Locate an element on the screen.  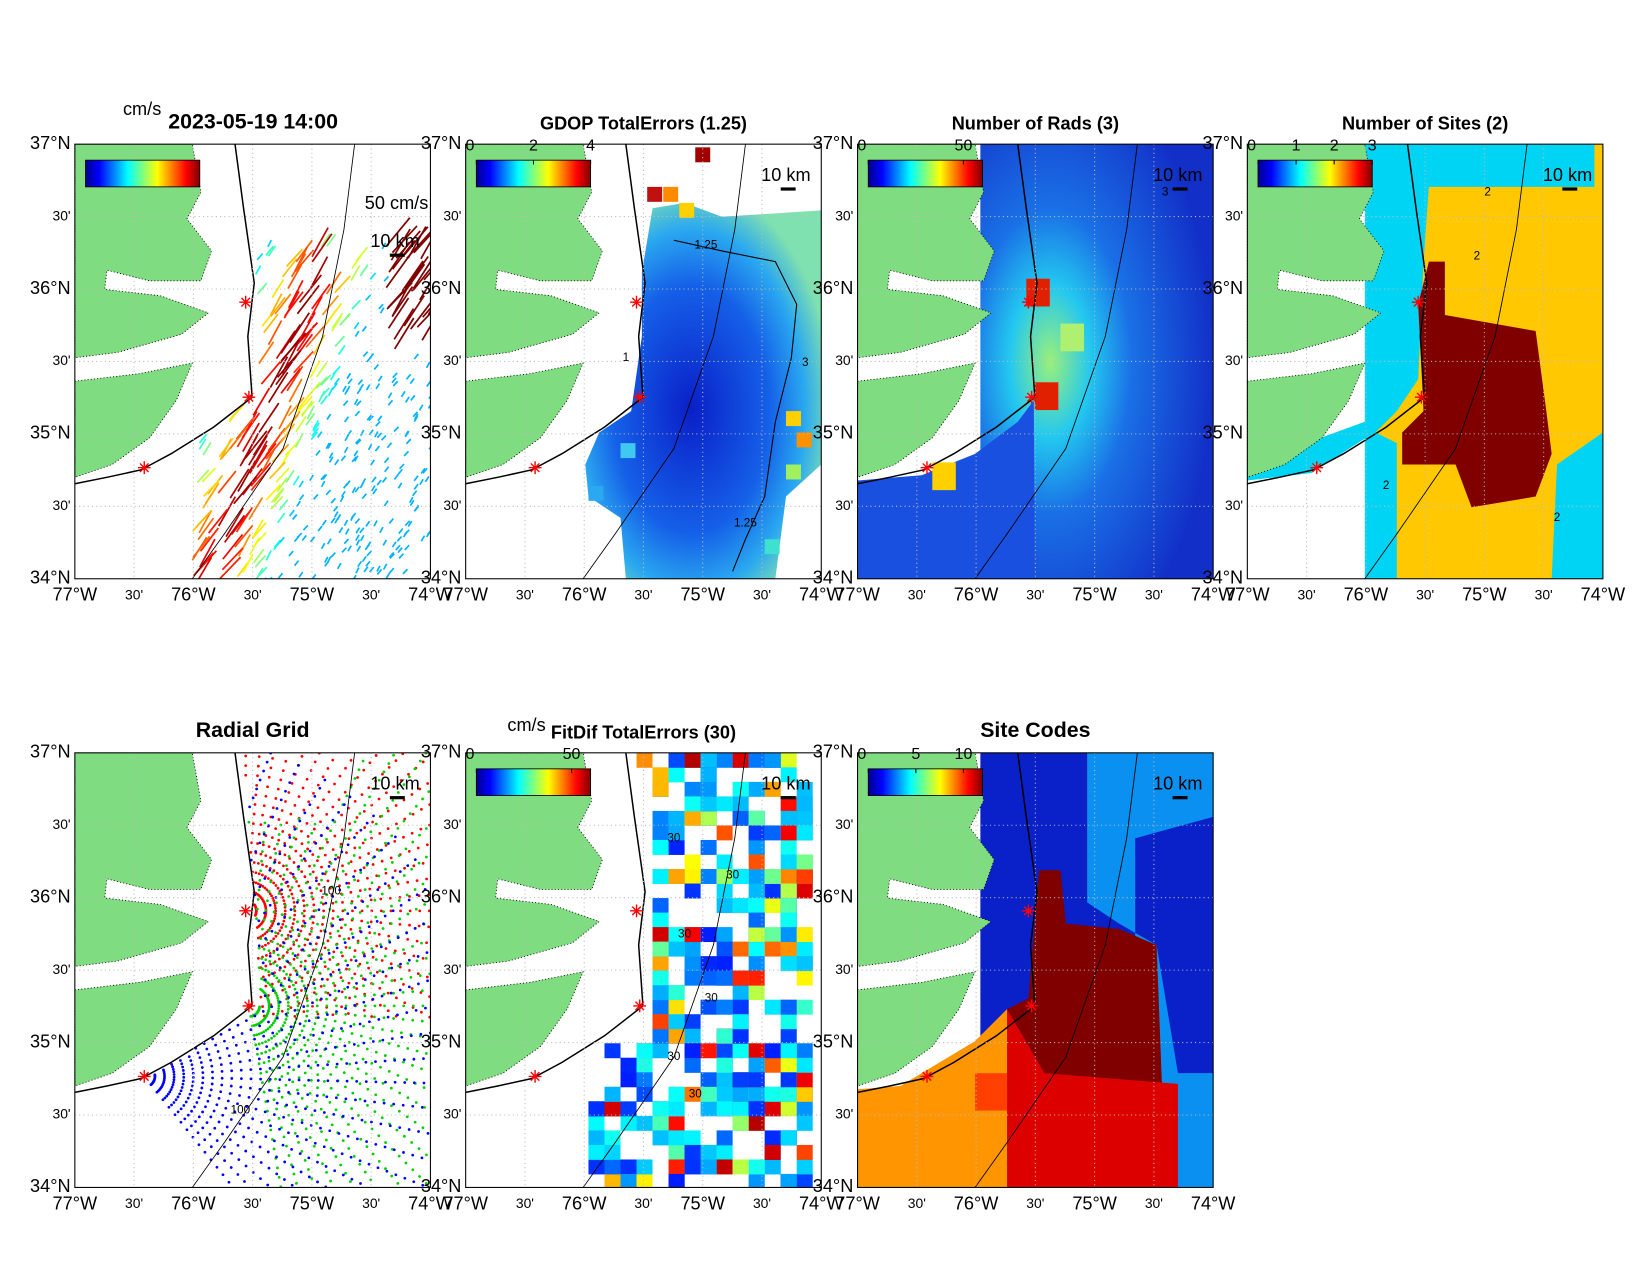
isobath is located at coordinates (664, 361).